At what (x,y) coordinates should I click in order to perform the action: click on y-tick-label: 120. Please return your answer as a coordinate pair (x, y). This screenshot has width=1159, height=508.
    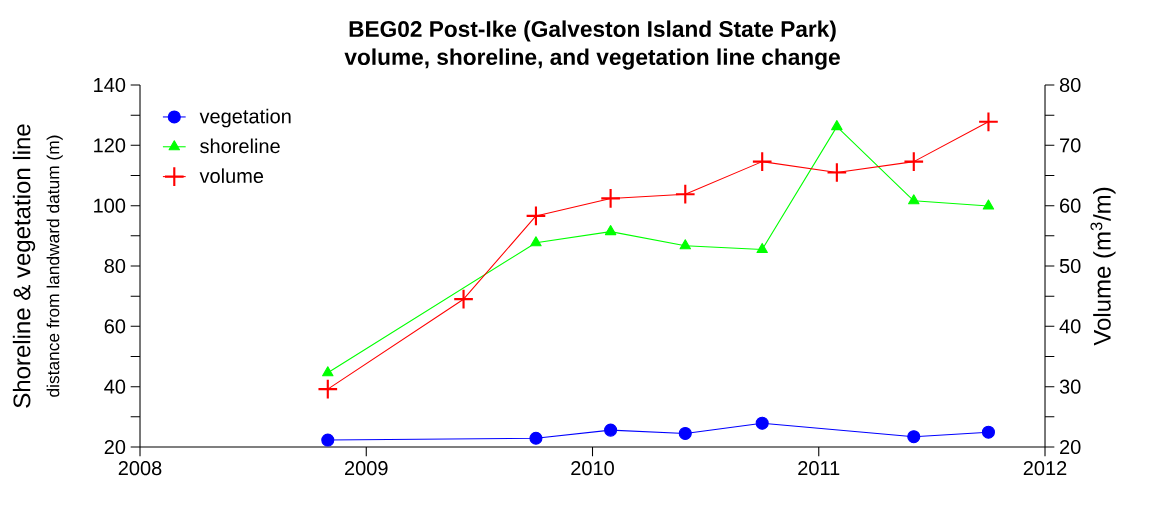
    Looking at the image, I should click on (110, 145).